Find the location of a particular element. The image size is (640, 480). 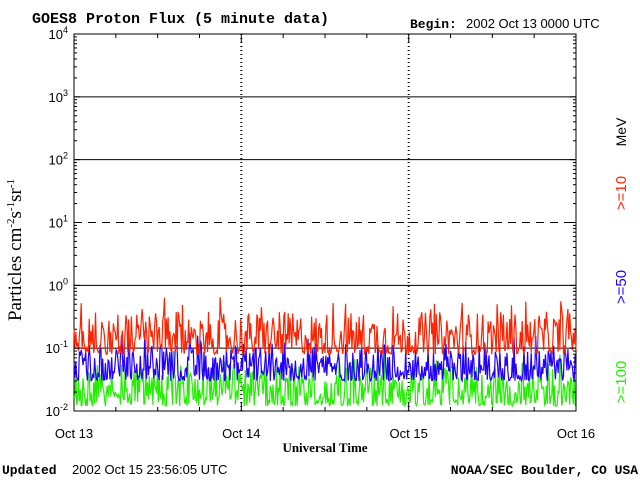

series-line->=100 is located at coordinates (325, 379).